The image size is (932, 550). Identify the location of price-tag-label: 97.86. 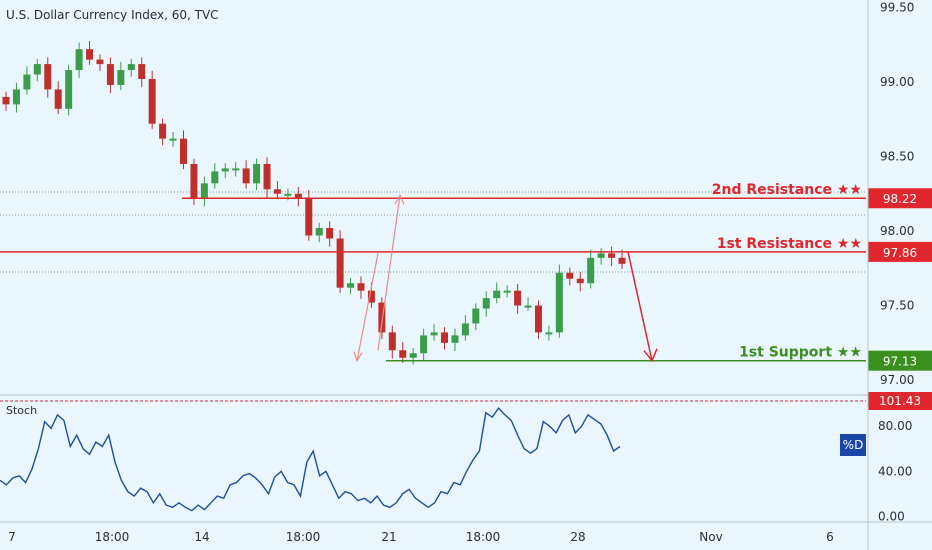
(900, 253).